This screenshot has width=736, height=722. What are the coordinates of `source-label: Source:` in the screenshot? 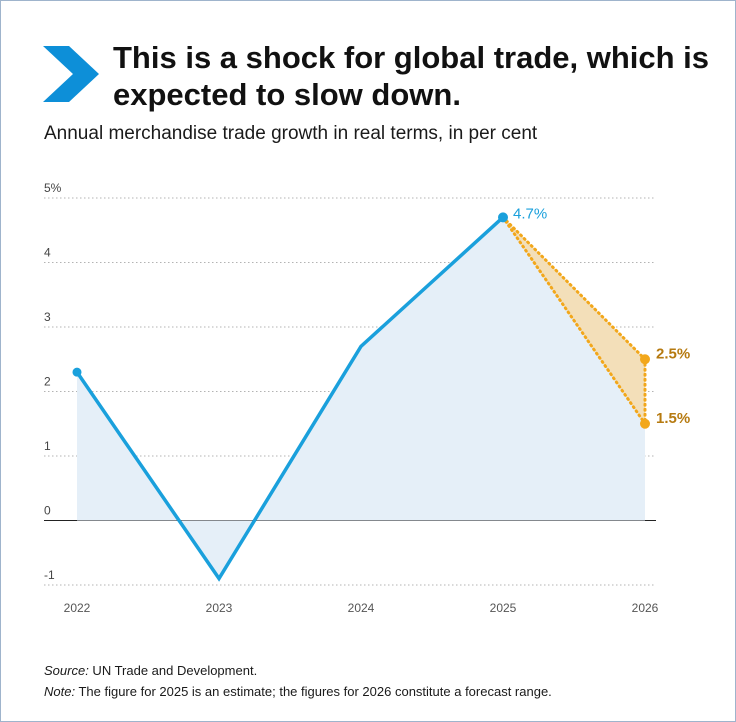 It's located at (66, 670).